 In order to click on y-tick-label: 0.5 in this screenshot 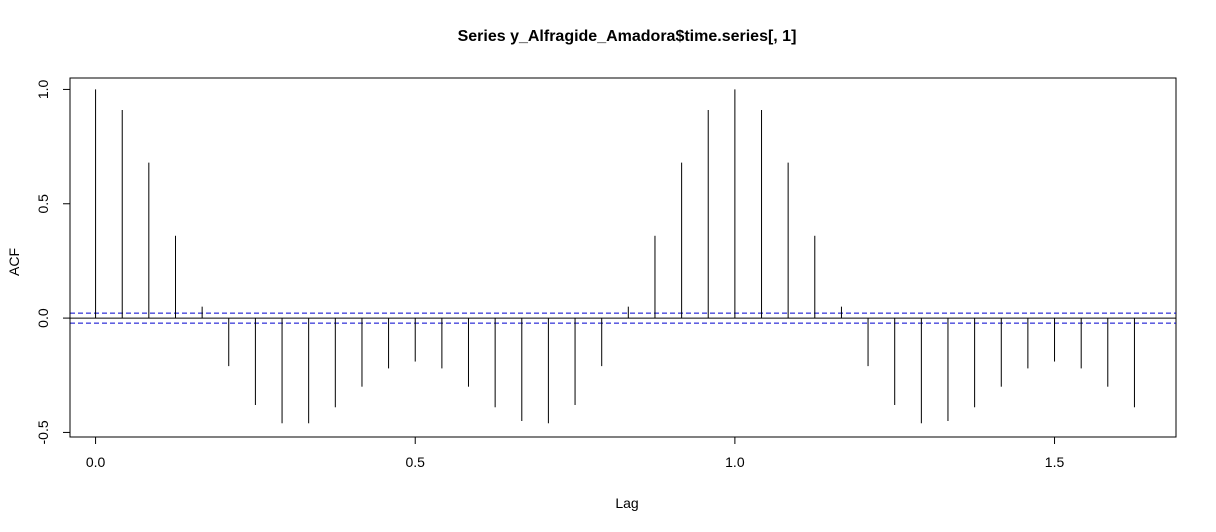, I will do `click(43, 204)`.